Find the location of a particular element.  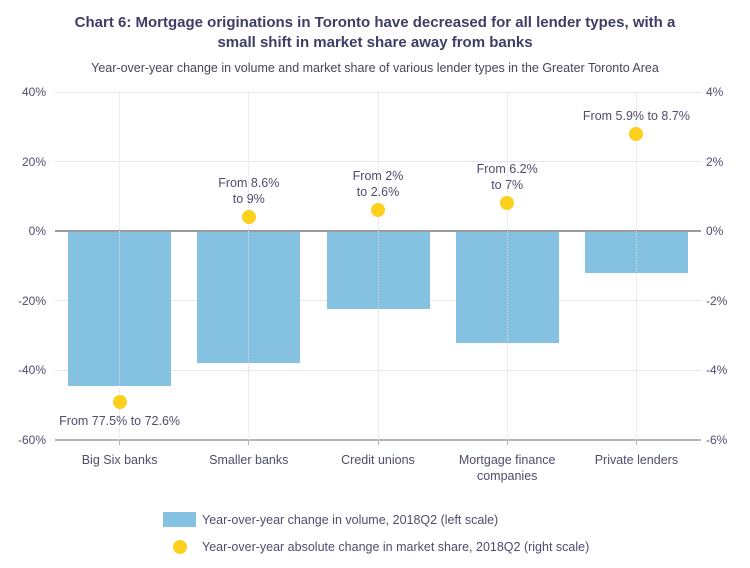

marker-credit-unions is located at coordinates (378, 210).